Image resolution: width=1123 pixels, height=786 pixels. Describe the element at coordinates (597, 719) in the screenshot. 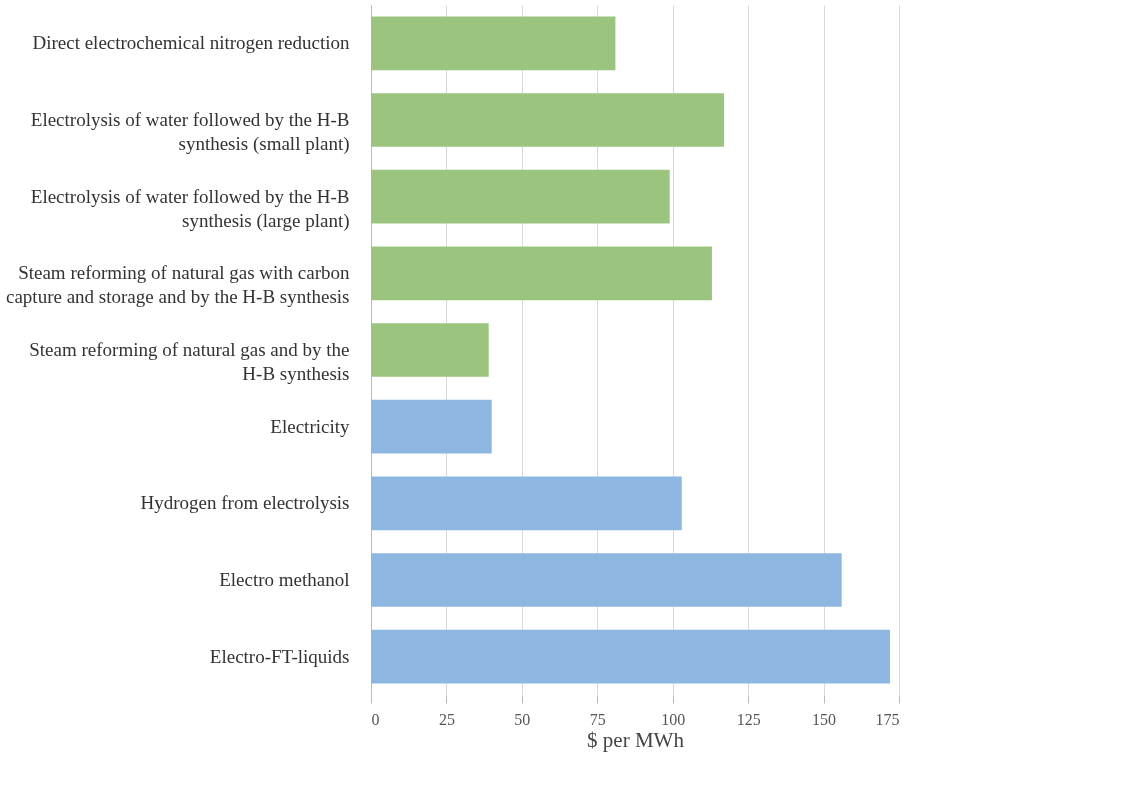

I see `x-tick-label: 75` at that location.